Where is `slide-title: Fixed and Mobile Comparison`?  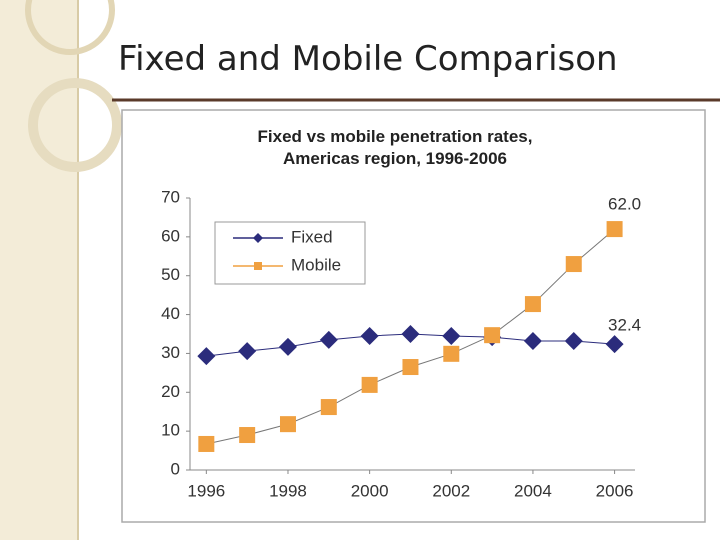
slide-title: Fixed and Mobile Comparison is located at coordinates (368, 59).